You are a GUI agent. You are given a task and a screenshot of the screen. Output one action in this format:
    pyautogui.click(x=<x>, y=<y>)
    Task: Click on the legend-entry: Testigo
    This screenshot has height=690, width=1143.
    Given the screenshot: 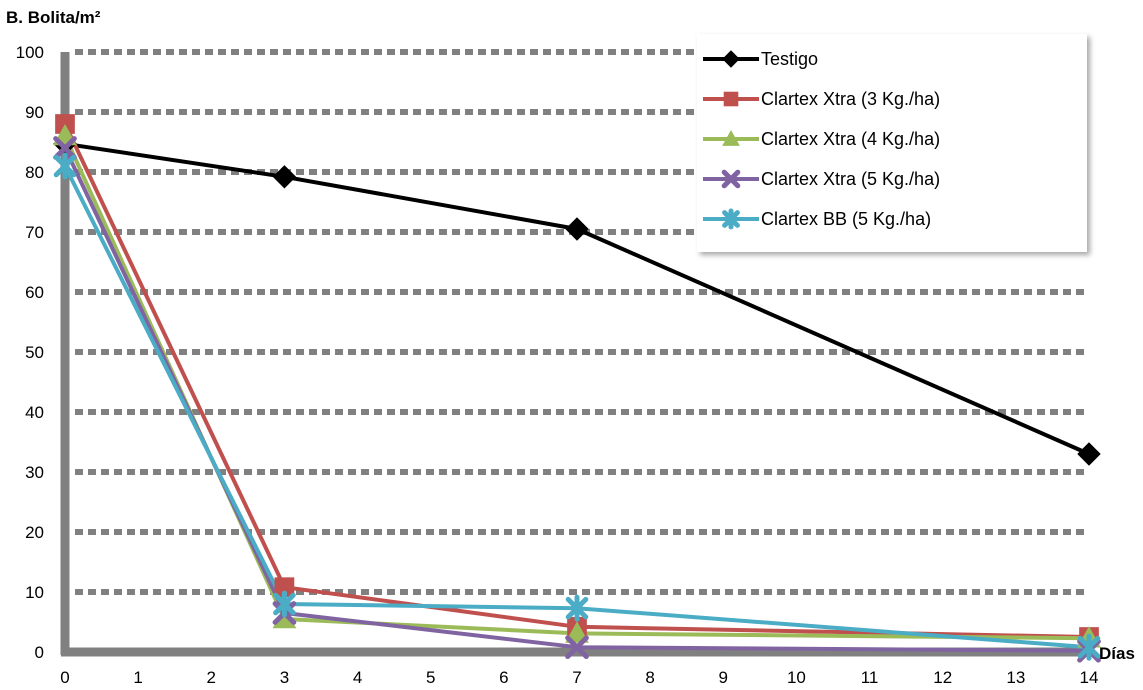 What is the action you would take?
    pyautogui.click(x=757, y=59)
    